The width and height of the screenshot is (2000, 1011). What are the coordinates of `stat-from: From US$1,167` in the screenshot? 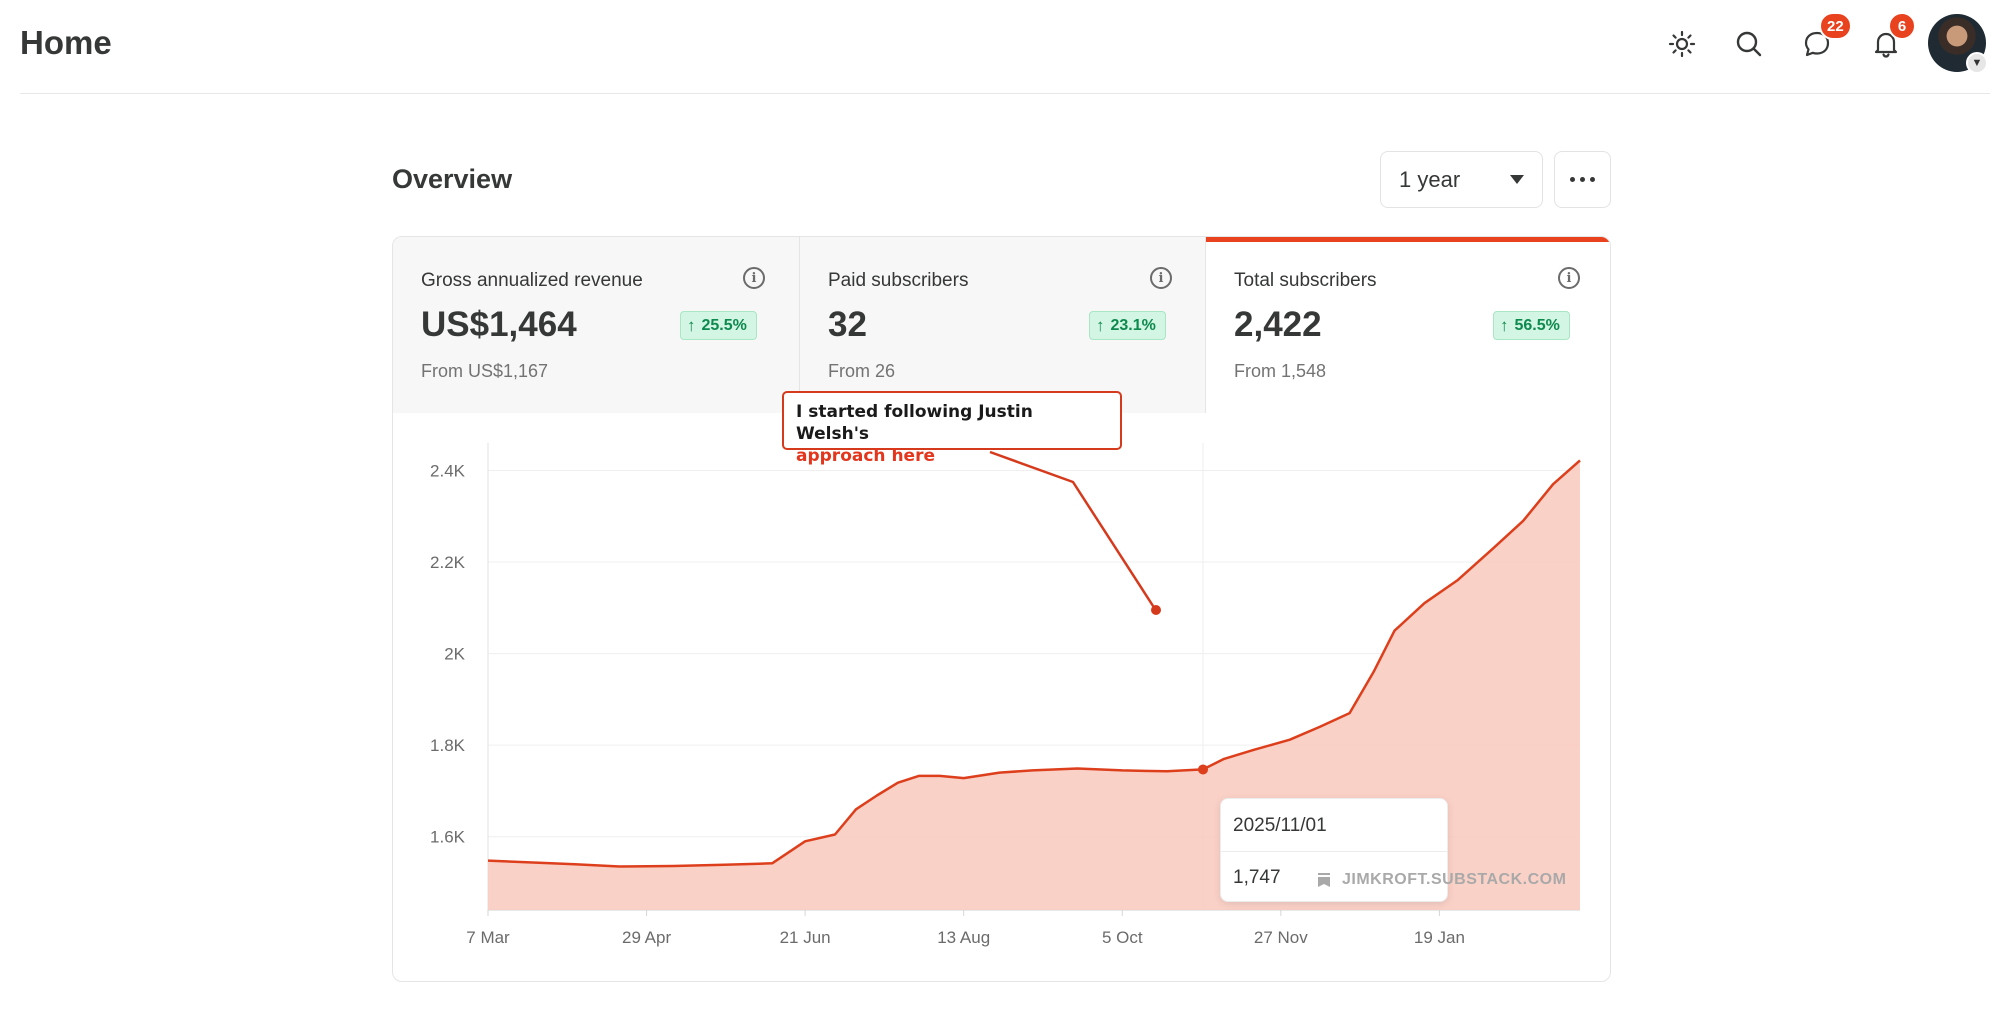 It's located at (485, 371).